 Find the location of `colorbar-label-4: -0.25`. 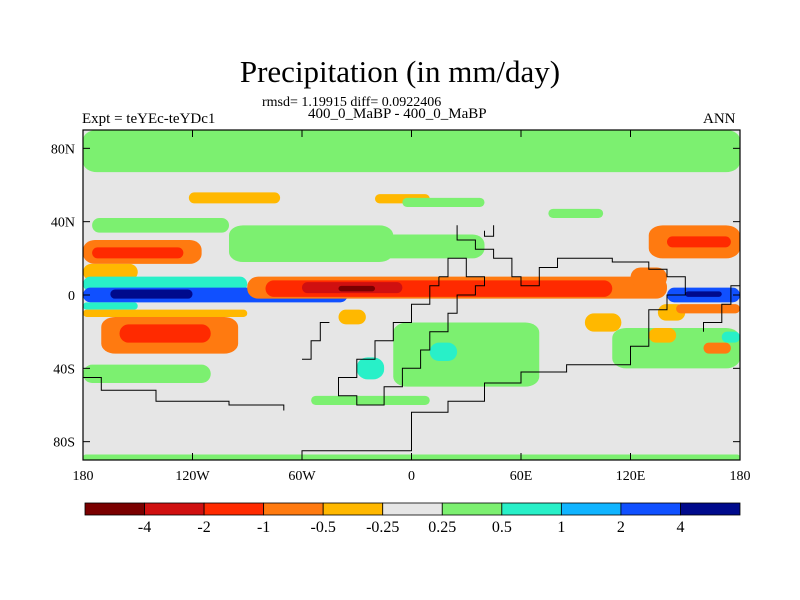

colorbar-label-4: -0.25 is located at coordinates (382, 527).